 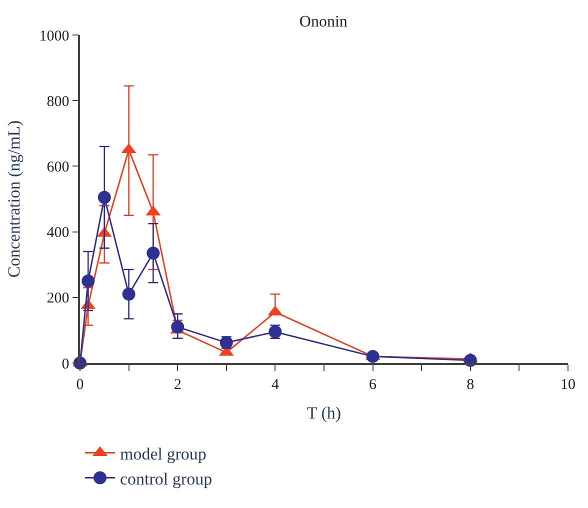 I want to click on chart-title: Ononin, so click(x=323, y=21).